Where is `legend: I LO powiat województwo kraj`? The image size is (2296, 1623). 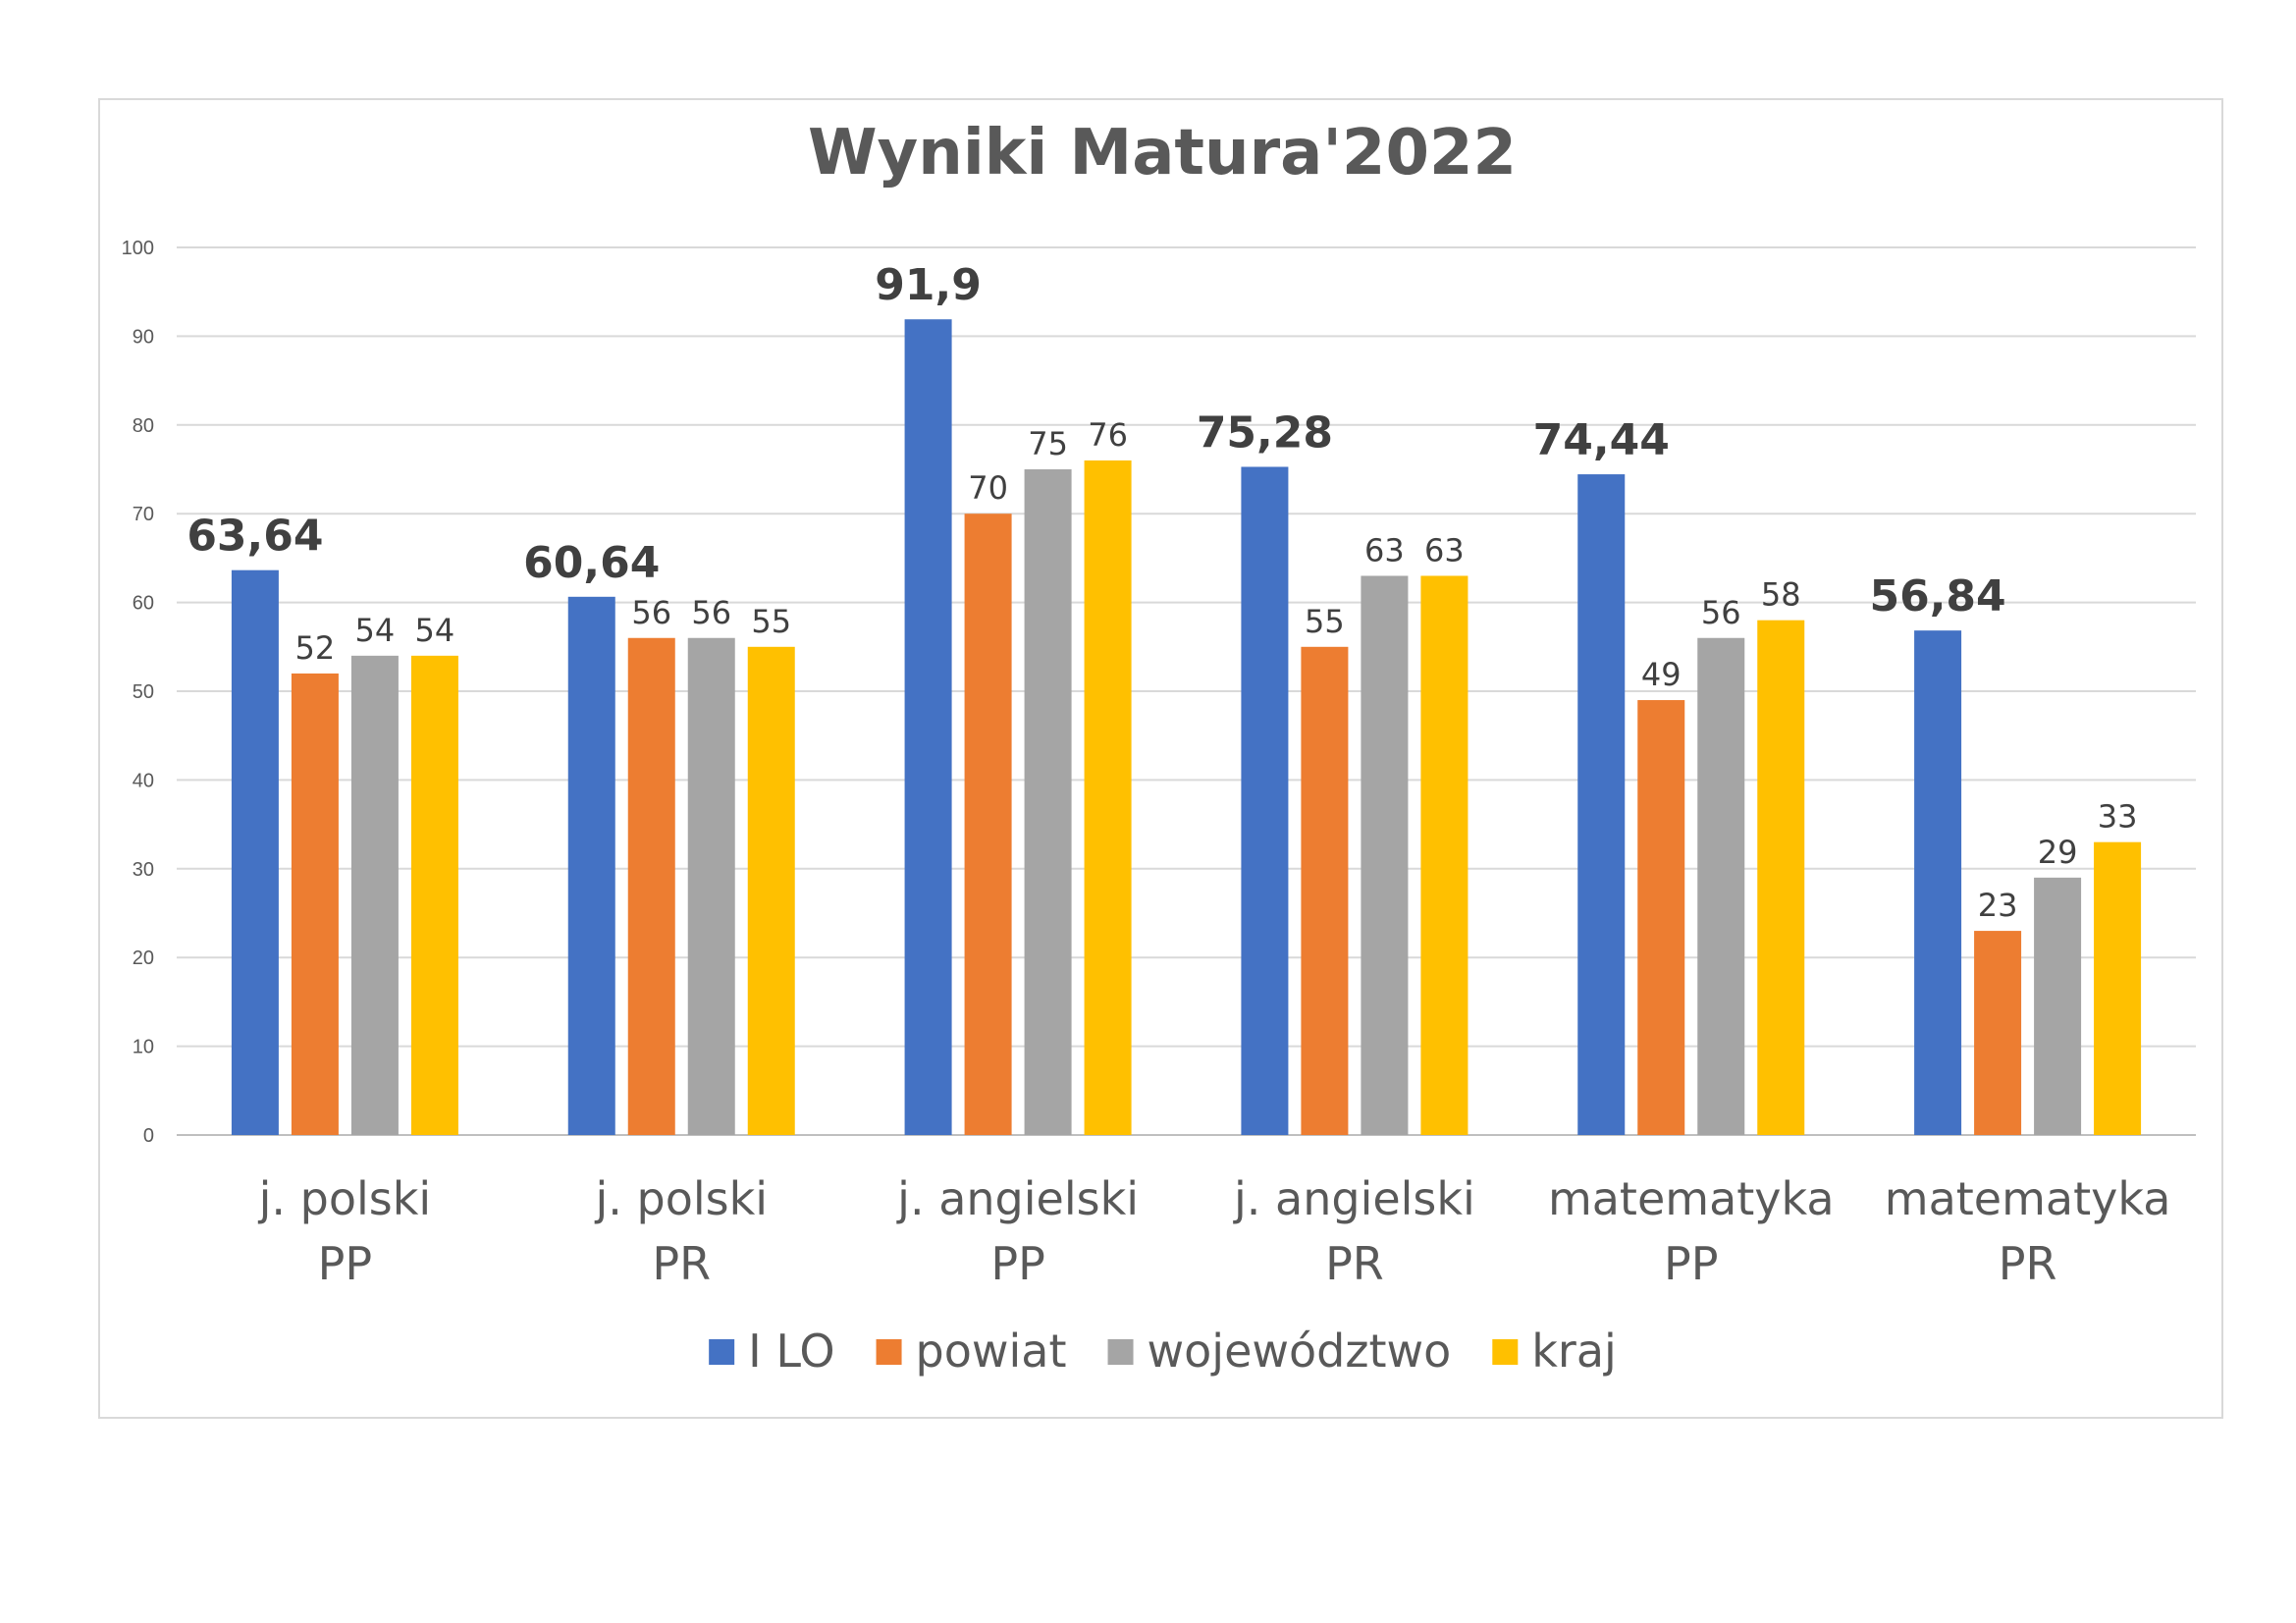 legend: I LO powiat województwo kraj is located at coordinates (1163, 1352).